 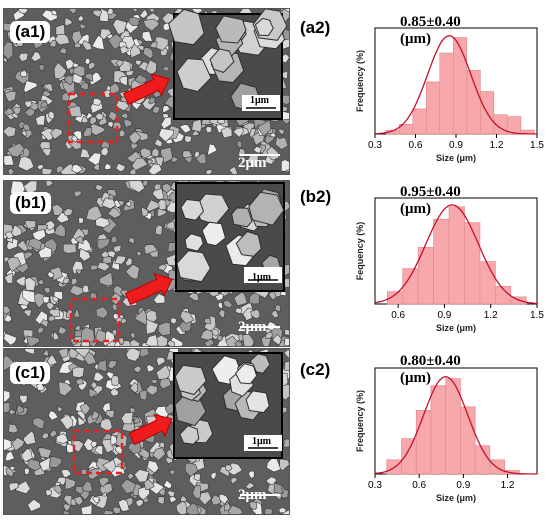 I want to click on x-axis-label: Size (μm), so click(x=456, y=328).